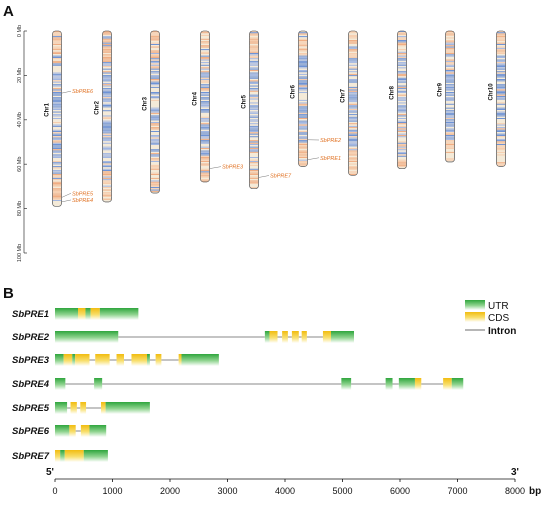 The width and height of the screenshot is (550, 508). I want to click on panel-b-label: B, so click(8, 293).